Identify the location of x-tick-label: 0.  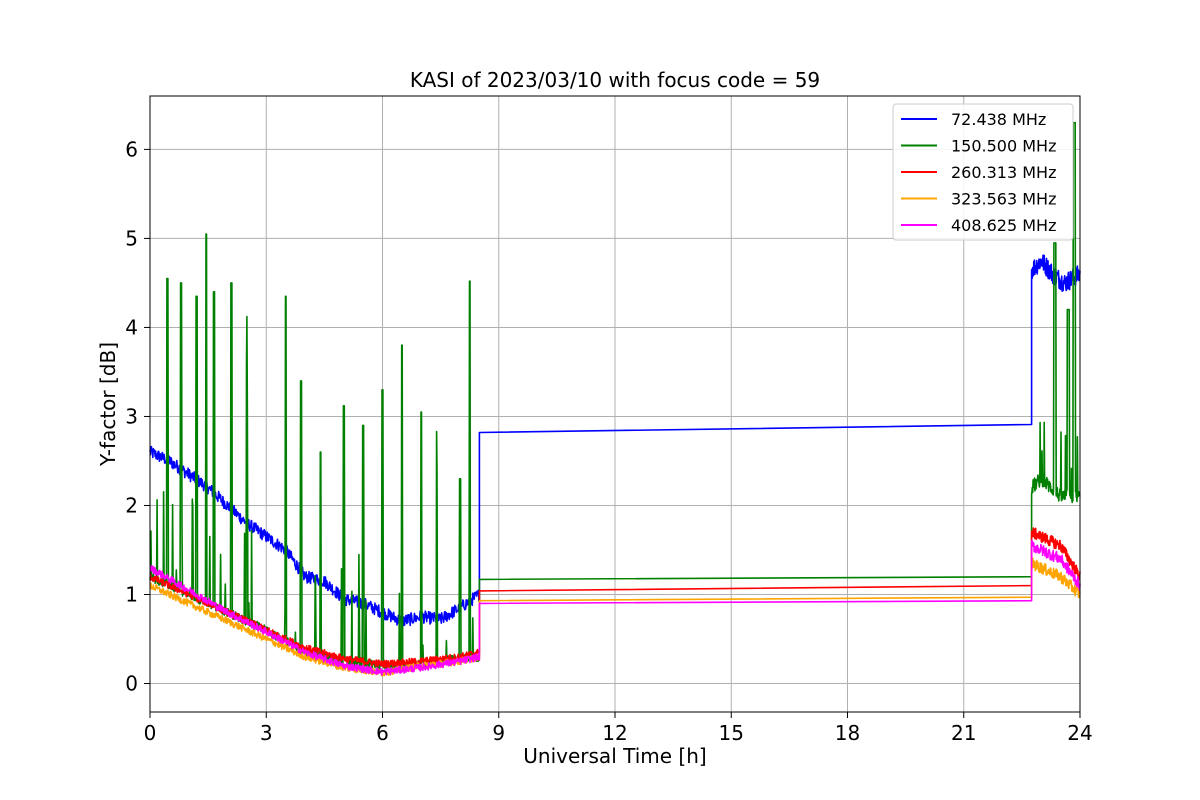
(150, 733).